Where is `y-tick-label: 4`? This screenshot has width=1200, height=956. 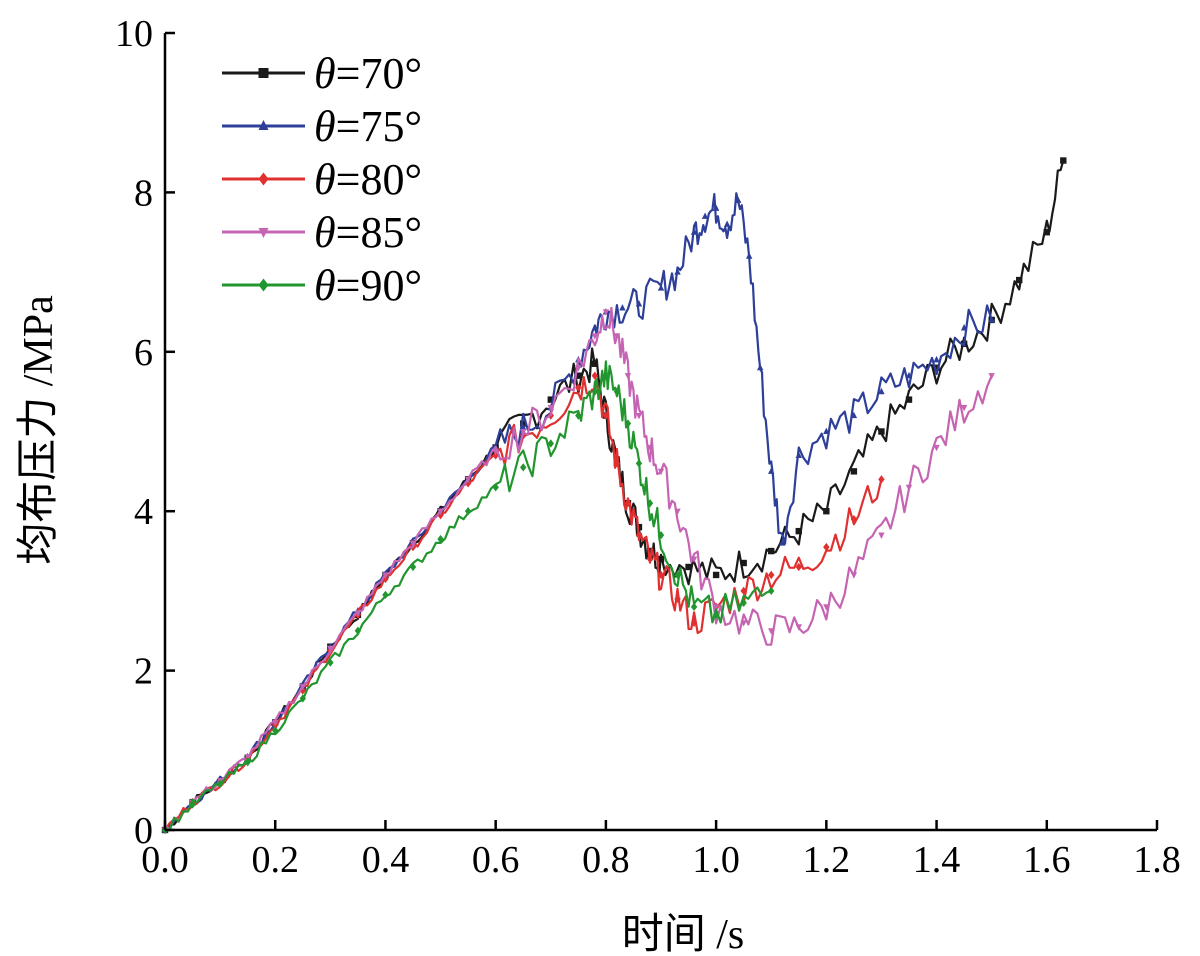
y-tick-label: 4 is located at coordinates (143, 512).